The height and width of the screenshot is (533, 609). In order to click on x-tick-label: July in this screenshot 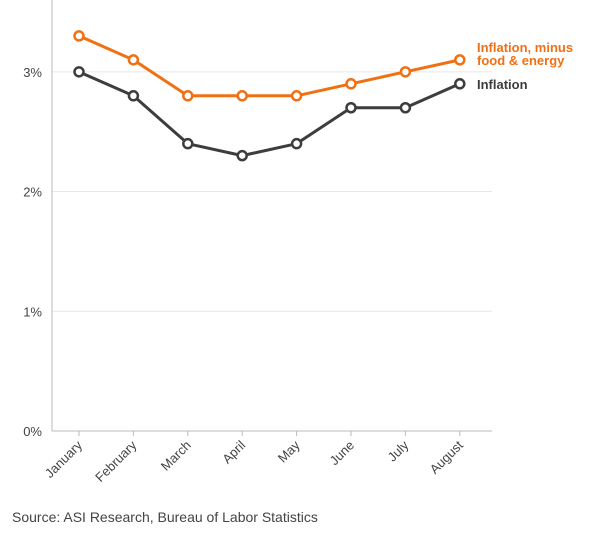, I will do `click(398, 450)`.